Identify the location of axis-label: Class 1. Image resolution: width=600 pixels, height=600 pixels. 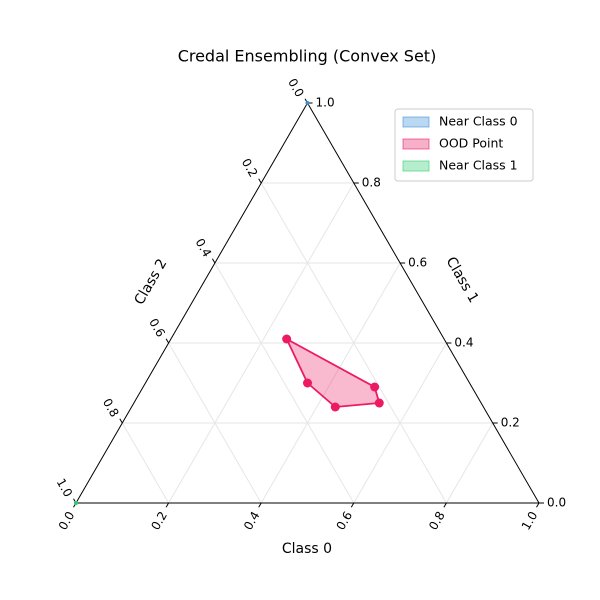
(462, 279).